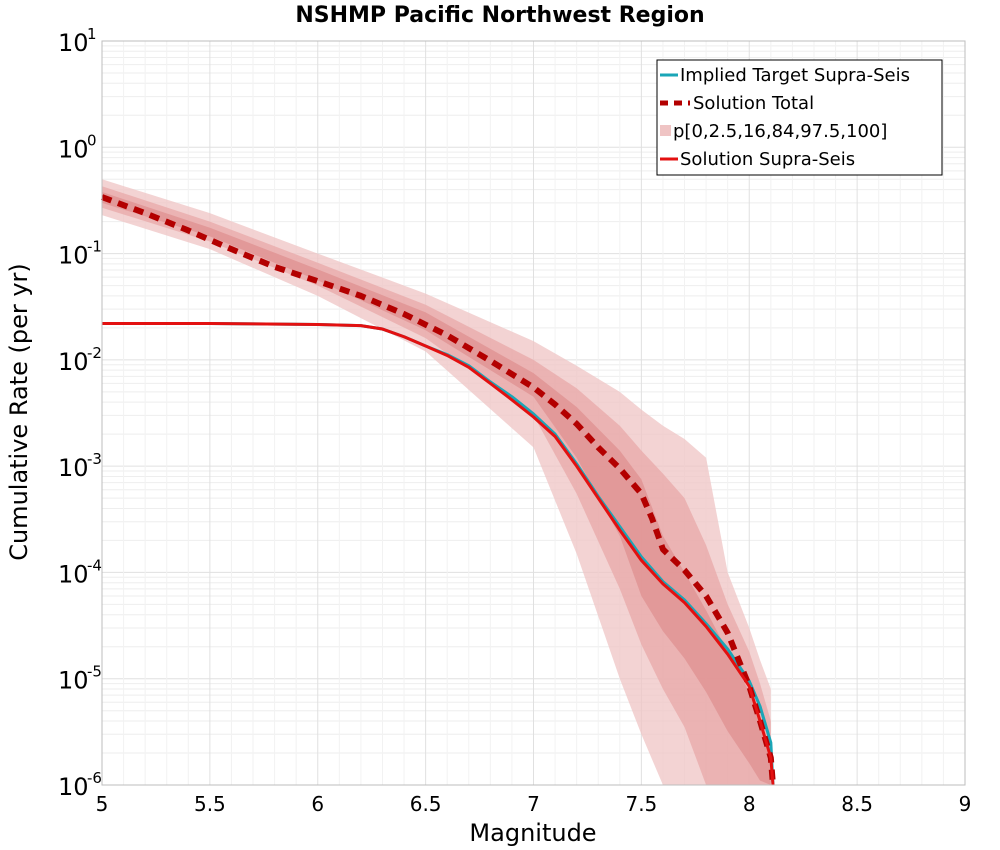  I want to click on y-tick-label: 10⁻¹, so click(80, 254).